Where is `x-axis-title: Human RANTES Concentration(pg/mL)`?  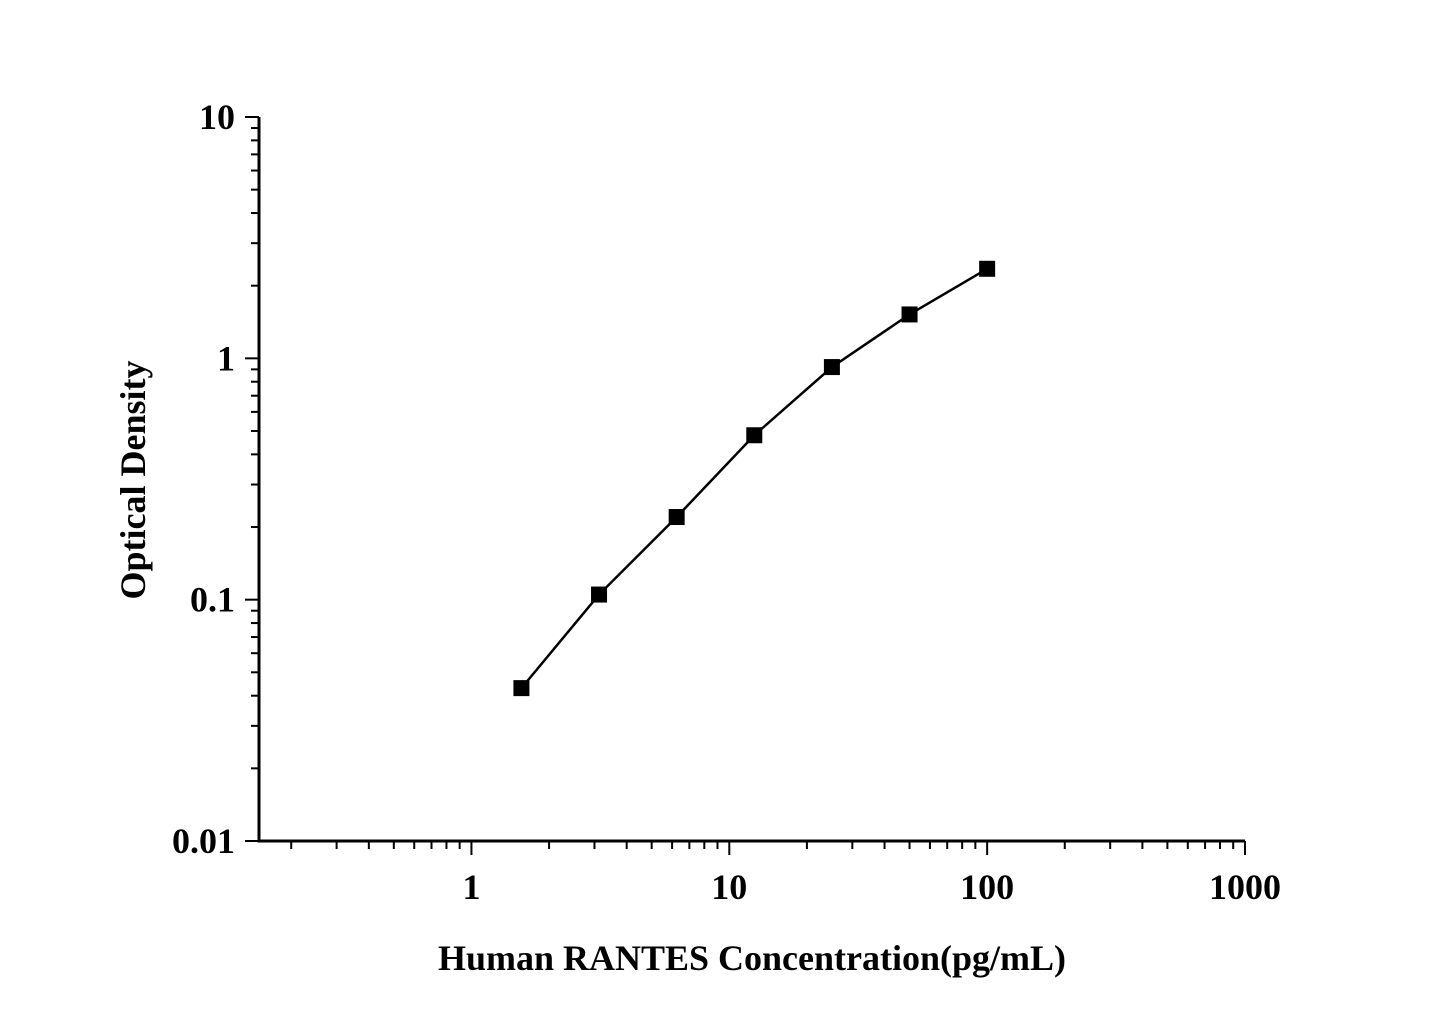 x-axis-title: Human RANTES Concentration(pg/mL) is located at coordinates (752, 958).